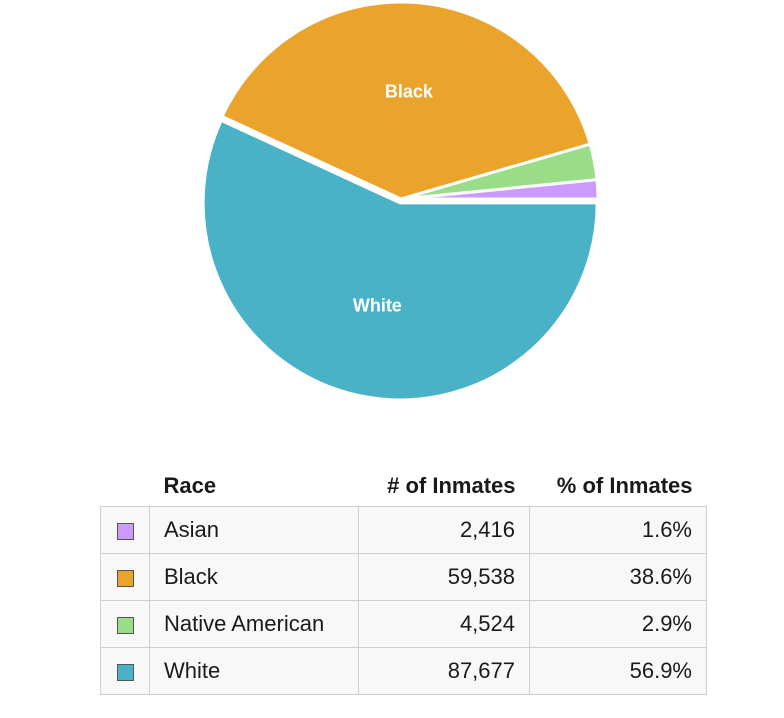 The width and height of the screenshot is (784, 718). I want to click on slice-label-black: Black, so click(409, 92).